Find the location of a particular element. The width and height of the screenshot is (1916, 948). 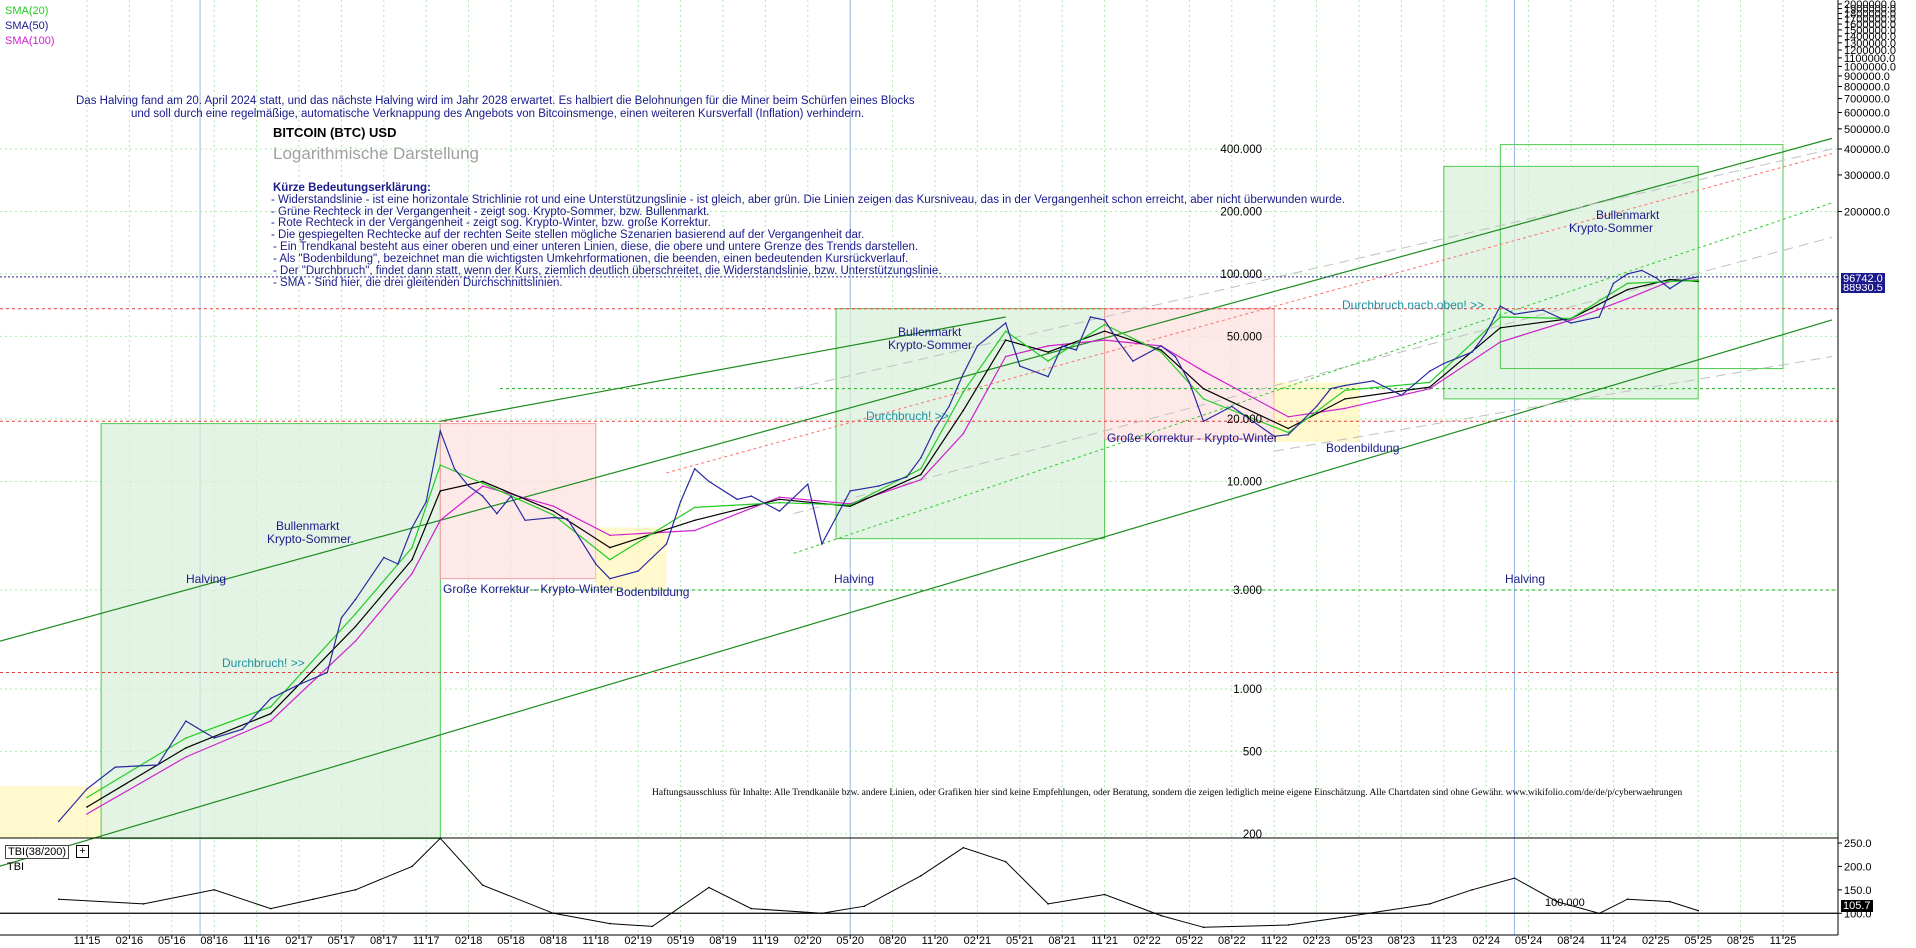

right-axis-label: 1400000.0 is located at coordinates (1870, 37).